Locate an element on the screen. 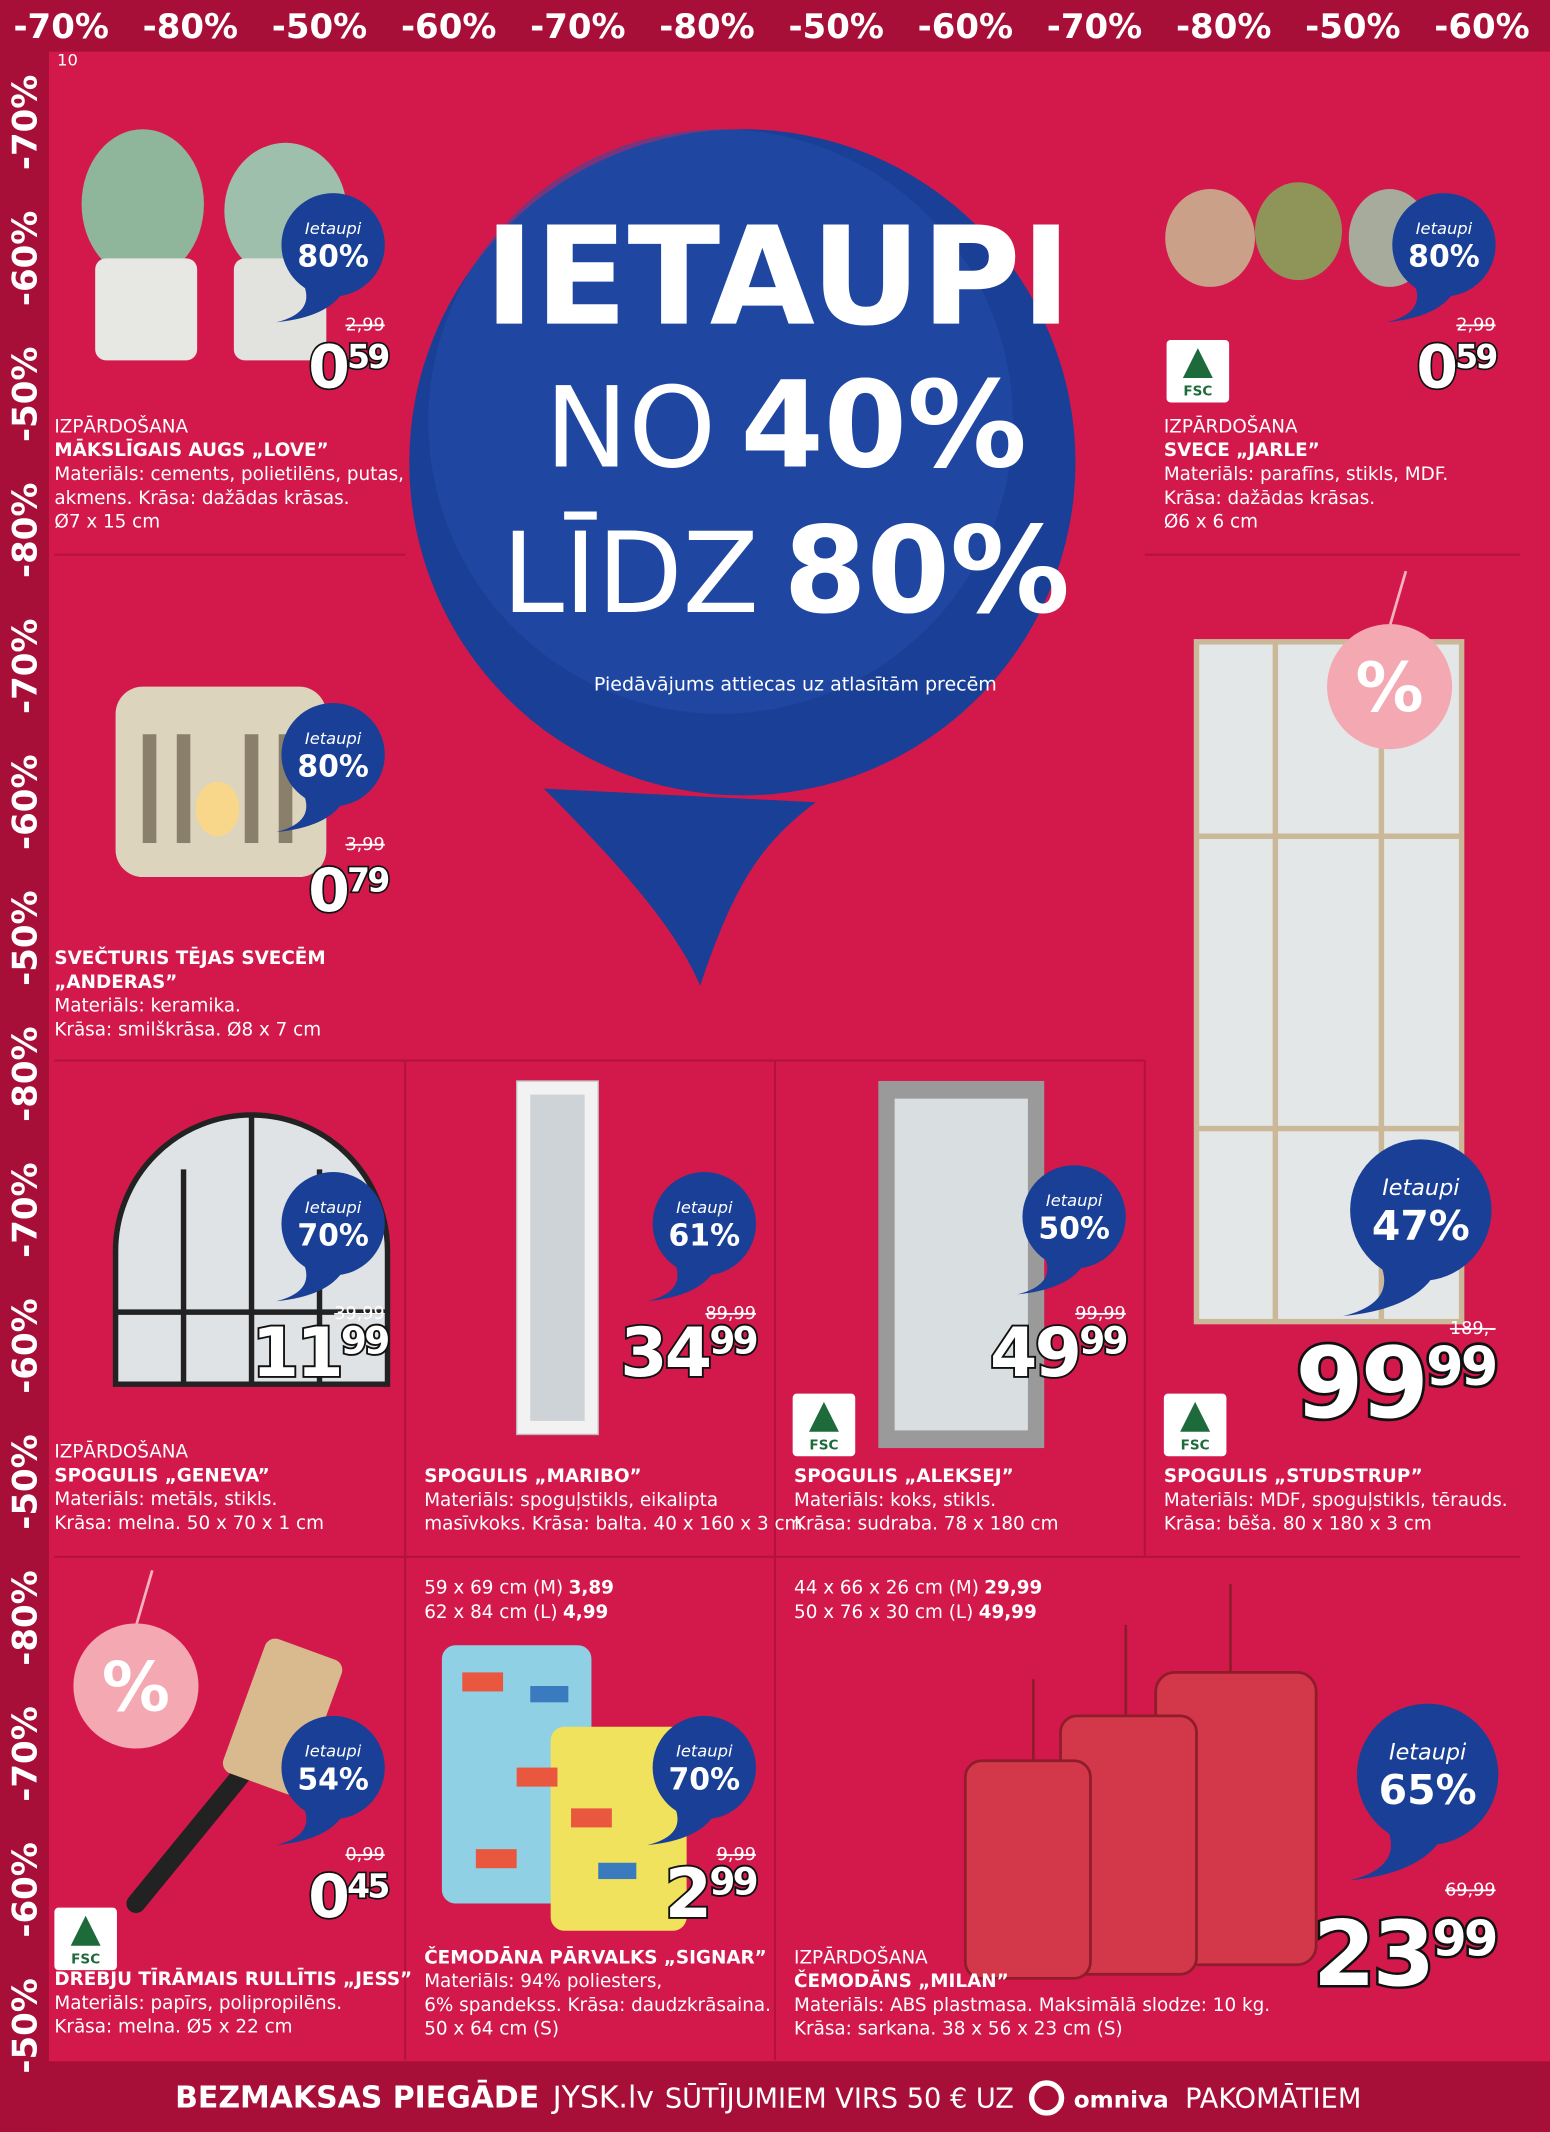 The width and height of the screenshot is (1550, 2132). top-strip-label: -50% is located at coordinates (1352, 27).